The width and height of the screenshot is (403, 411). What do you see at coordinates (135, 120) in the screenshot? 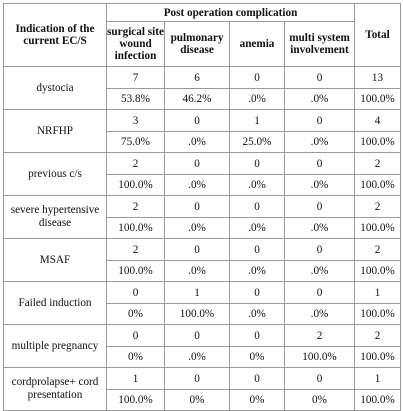
I see `count-cell: 3` at bounding box center [135, 120].